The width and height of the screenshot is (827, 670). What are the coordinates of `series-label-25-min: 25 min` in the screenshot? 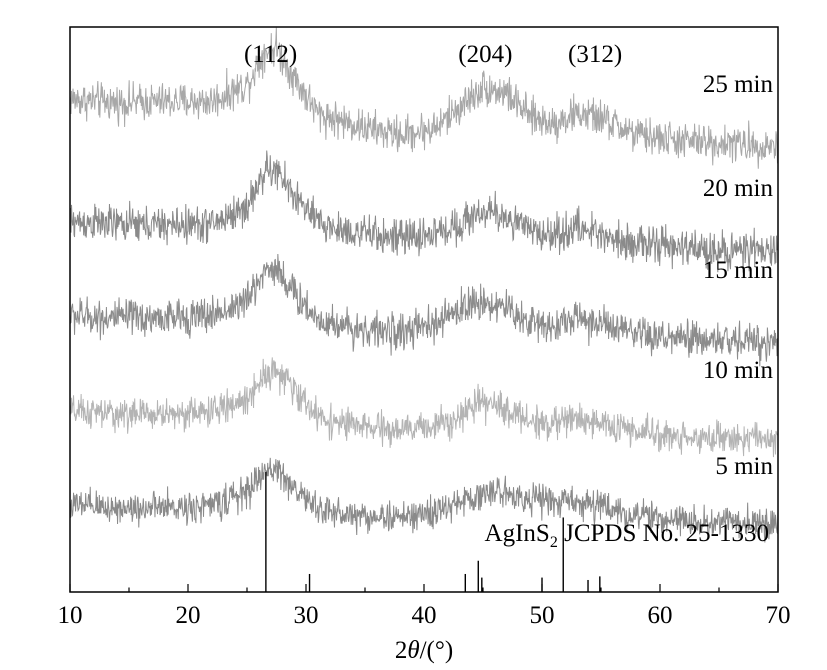 It's located at (738, 84).